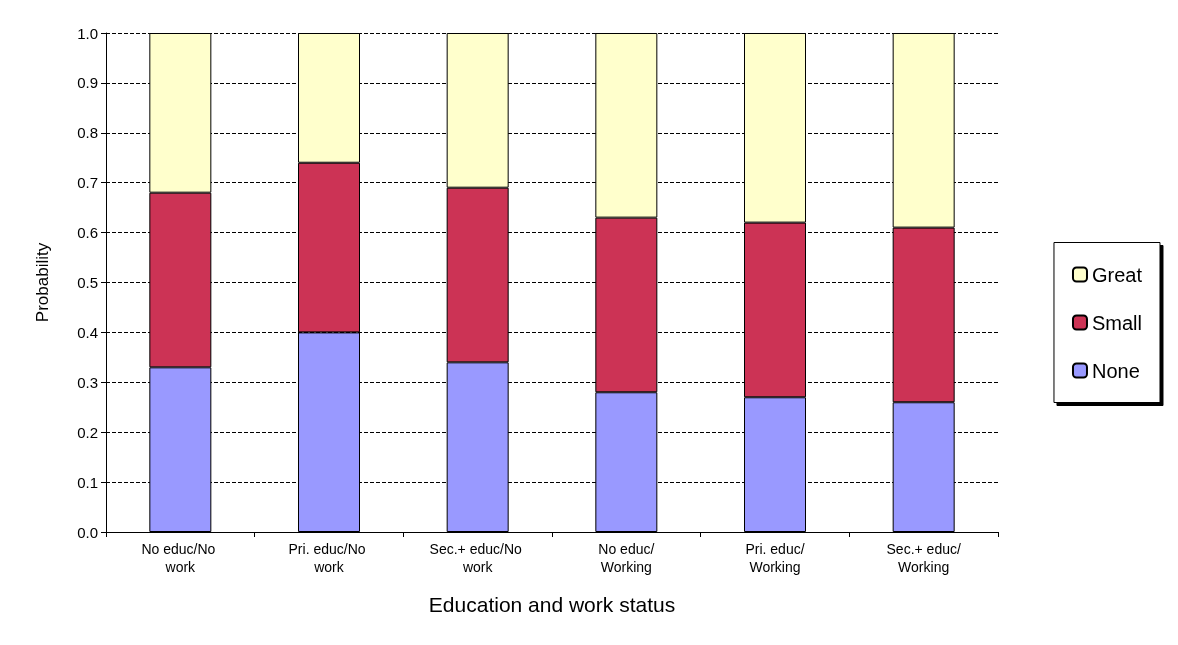 The width and height of the screenshot is (1178, 645). Describe the element at coordinates (180, 558) in the screenshot. I see `x-tick-label: No educ/No work` at that location.